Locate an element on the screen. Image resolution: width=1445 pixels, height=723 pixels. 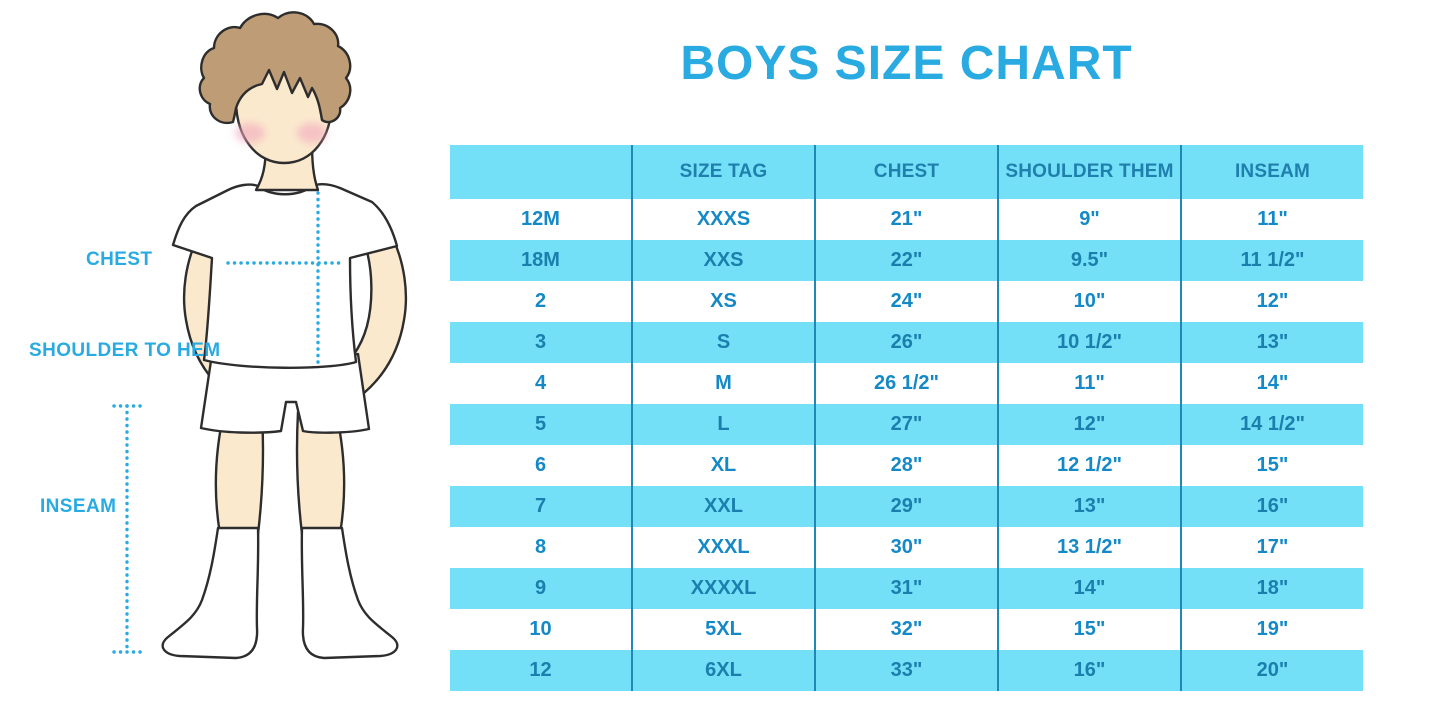
table-row: 2 XS 24" 10" 12" is located at coordinates (906, 301).